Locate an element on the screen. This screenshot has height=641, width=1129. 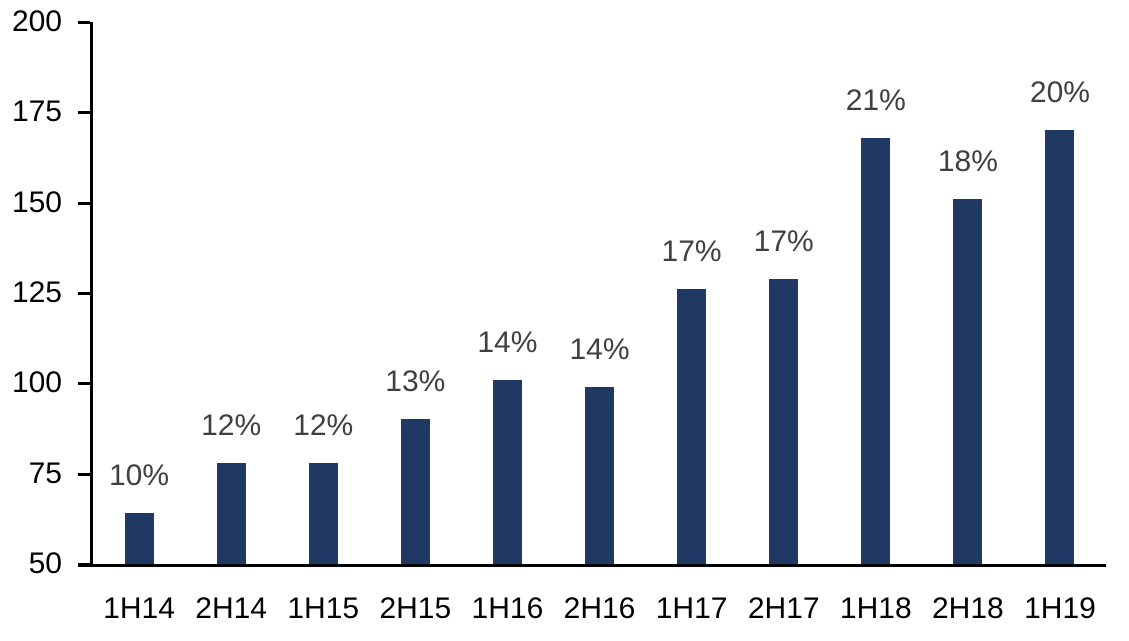
y-tick-label: 100 is located at coordinates (36, 383).